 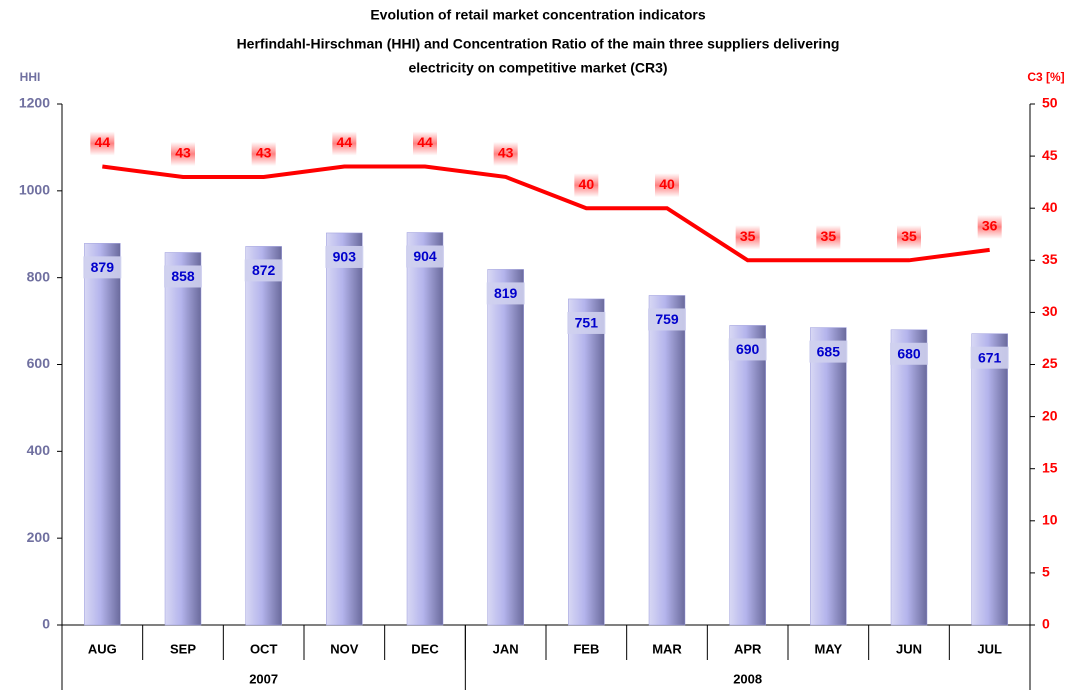 What do you see at coordinates (586, 648) in the screenshot?
I see `x-tick-label: FEB` at bounding box center [586, 648].